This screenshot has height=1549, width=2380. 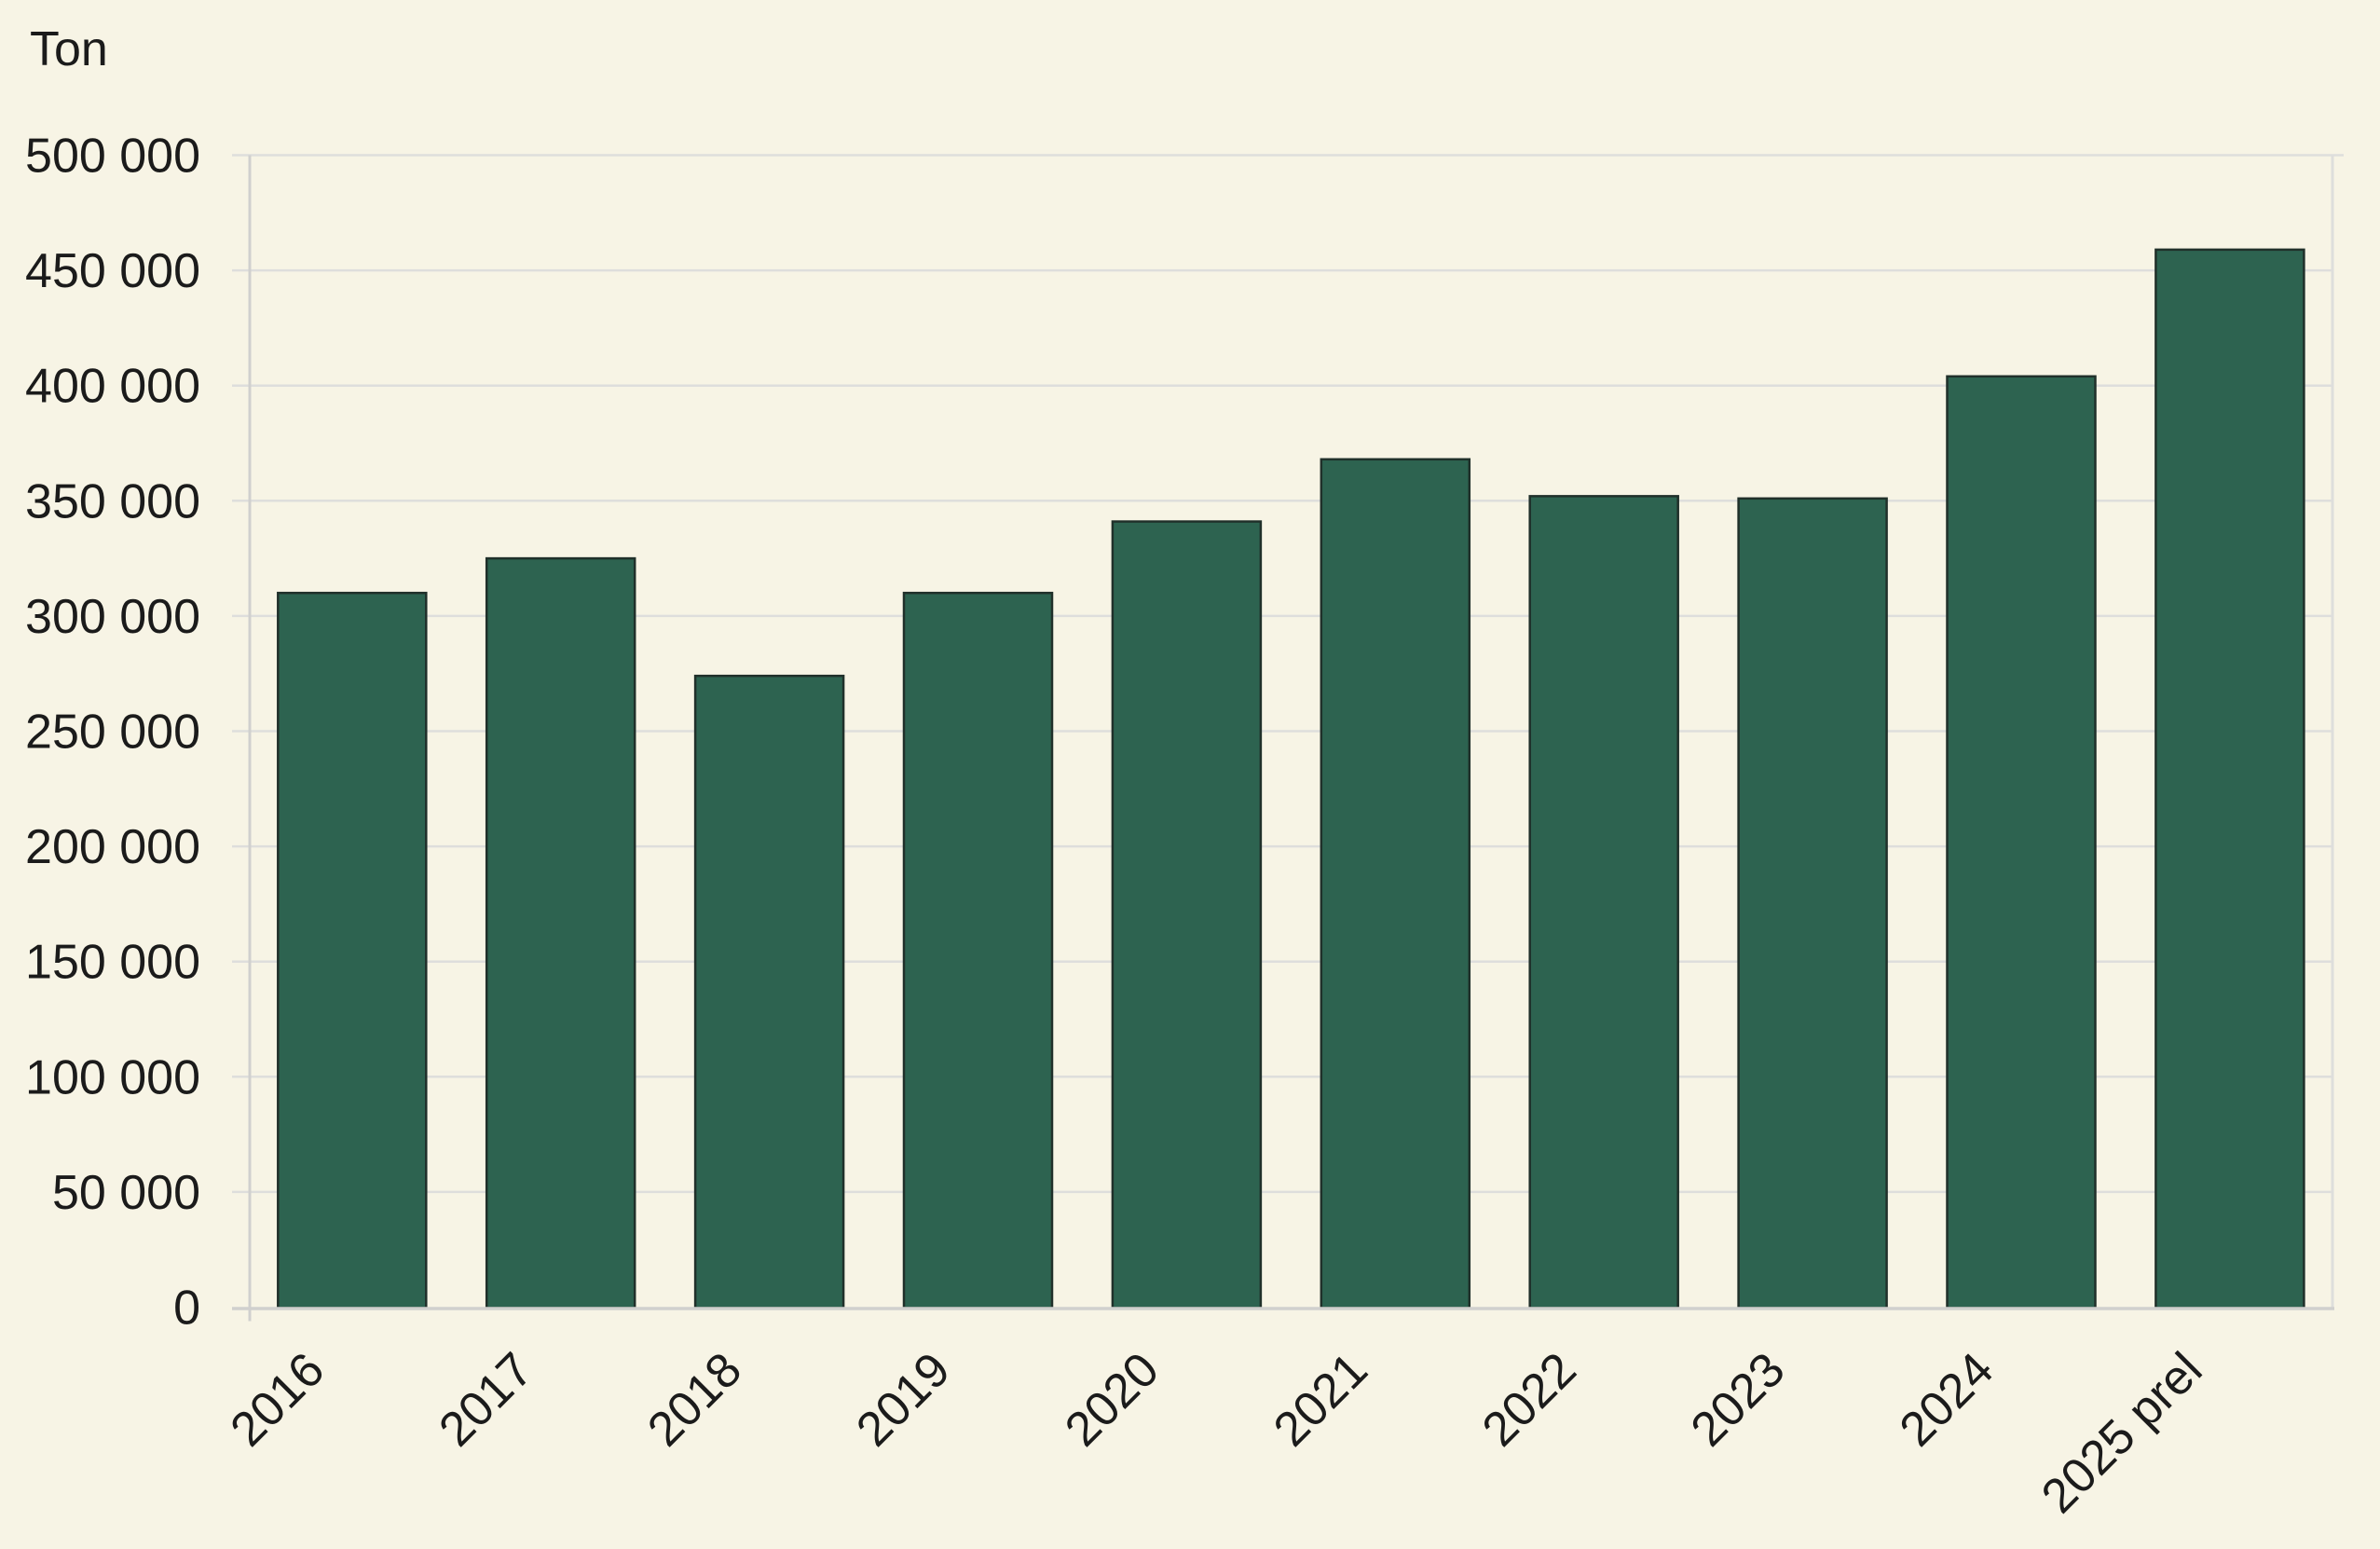 What do you see at coordinates (186, 1309) in the screenshot?
I see `y-tick-label: 0` at bounding box center [186, 1309].